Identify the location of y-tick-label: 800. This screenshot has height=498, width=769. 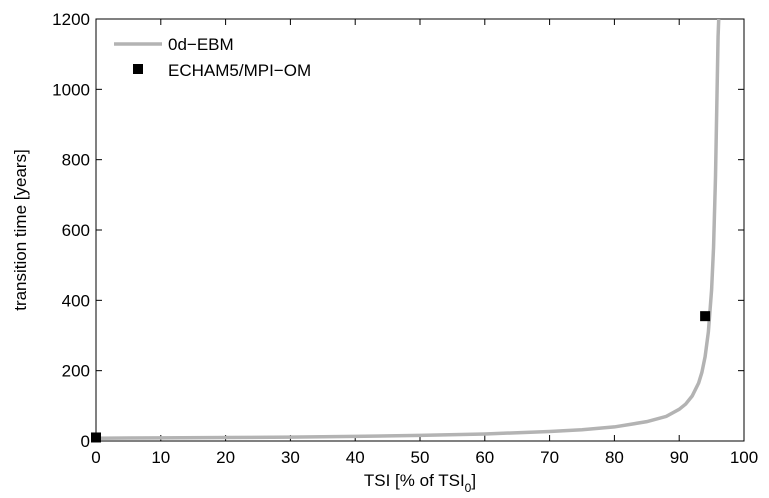
(76, 160).